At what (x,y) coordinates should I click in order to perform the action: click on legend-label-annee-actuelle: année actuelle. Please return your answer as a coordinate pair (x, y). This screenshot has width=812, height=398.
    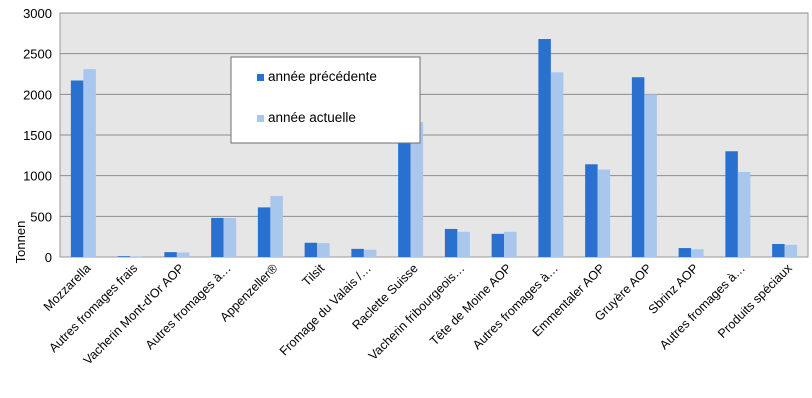
    Looking at the image, I should click on (312, 117).